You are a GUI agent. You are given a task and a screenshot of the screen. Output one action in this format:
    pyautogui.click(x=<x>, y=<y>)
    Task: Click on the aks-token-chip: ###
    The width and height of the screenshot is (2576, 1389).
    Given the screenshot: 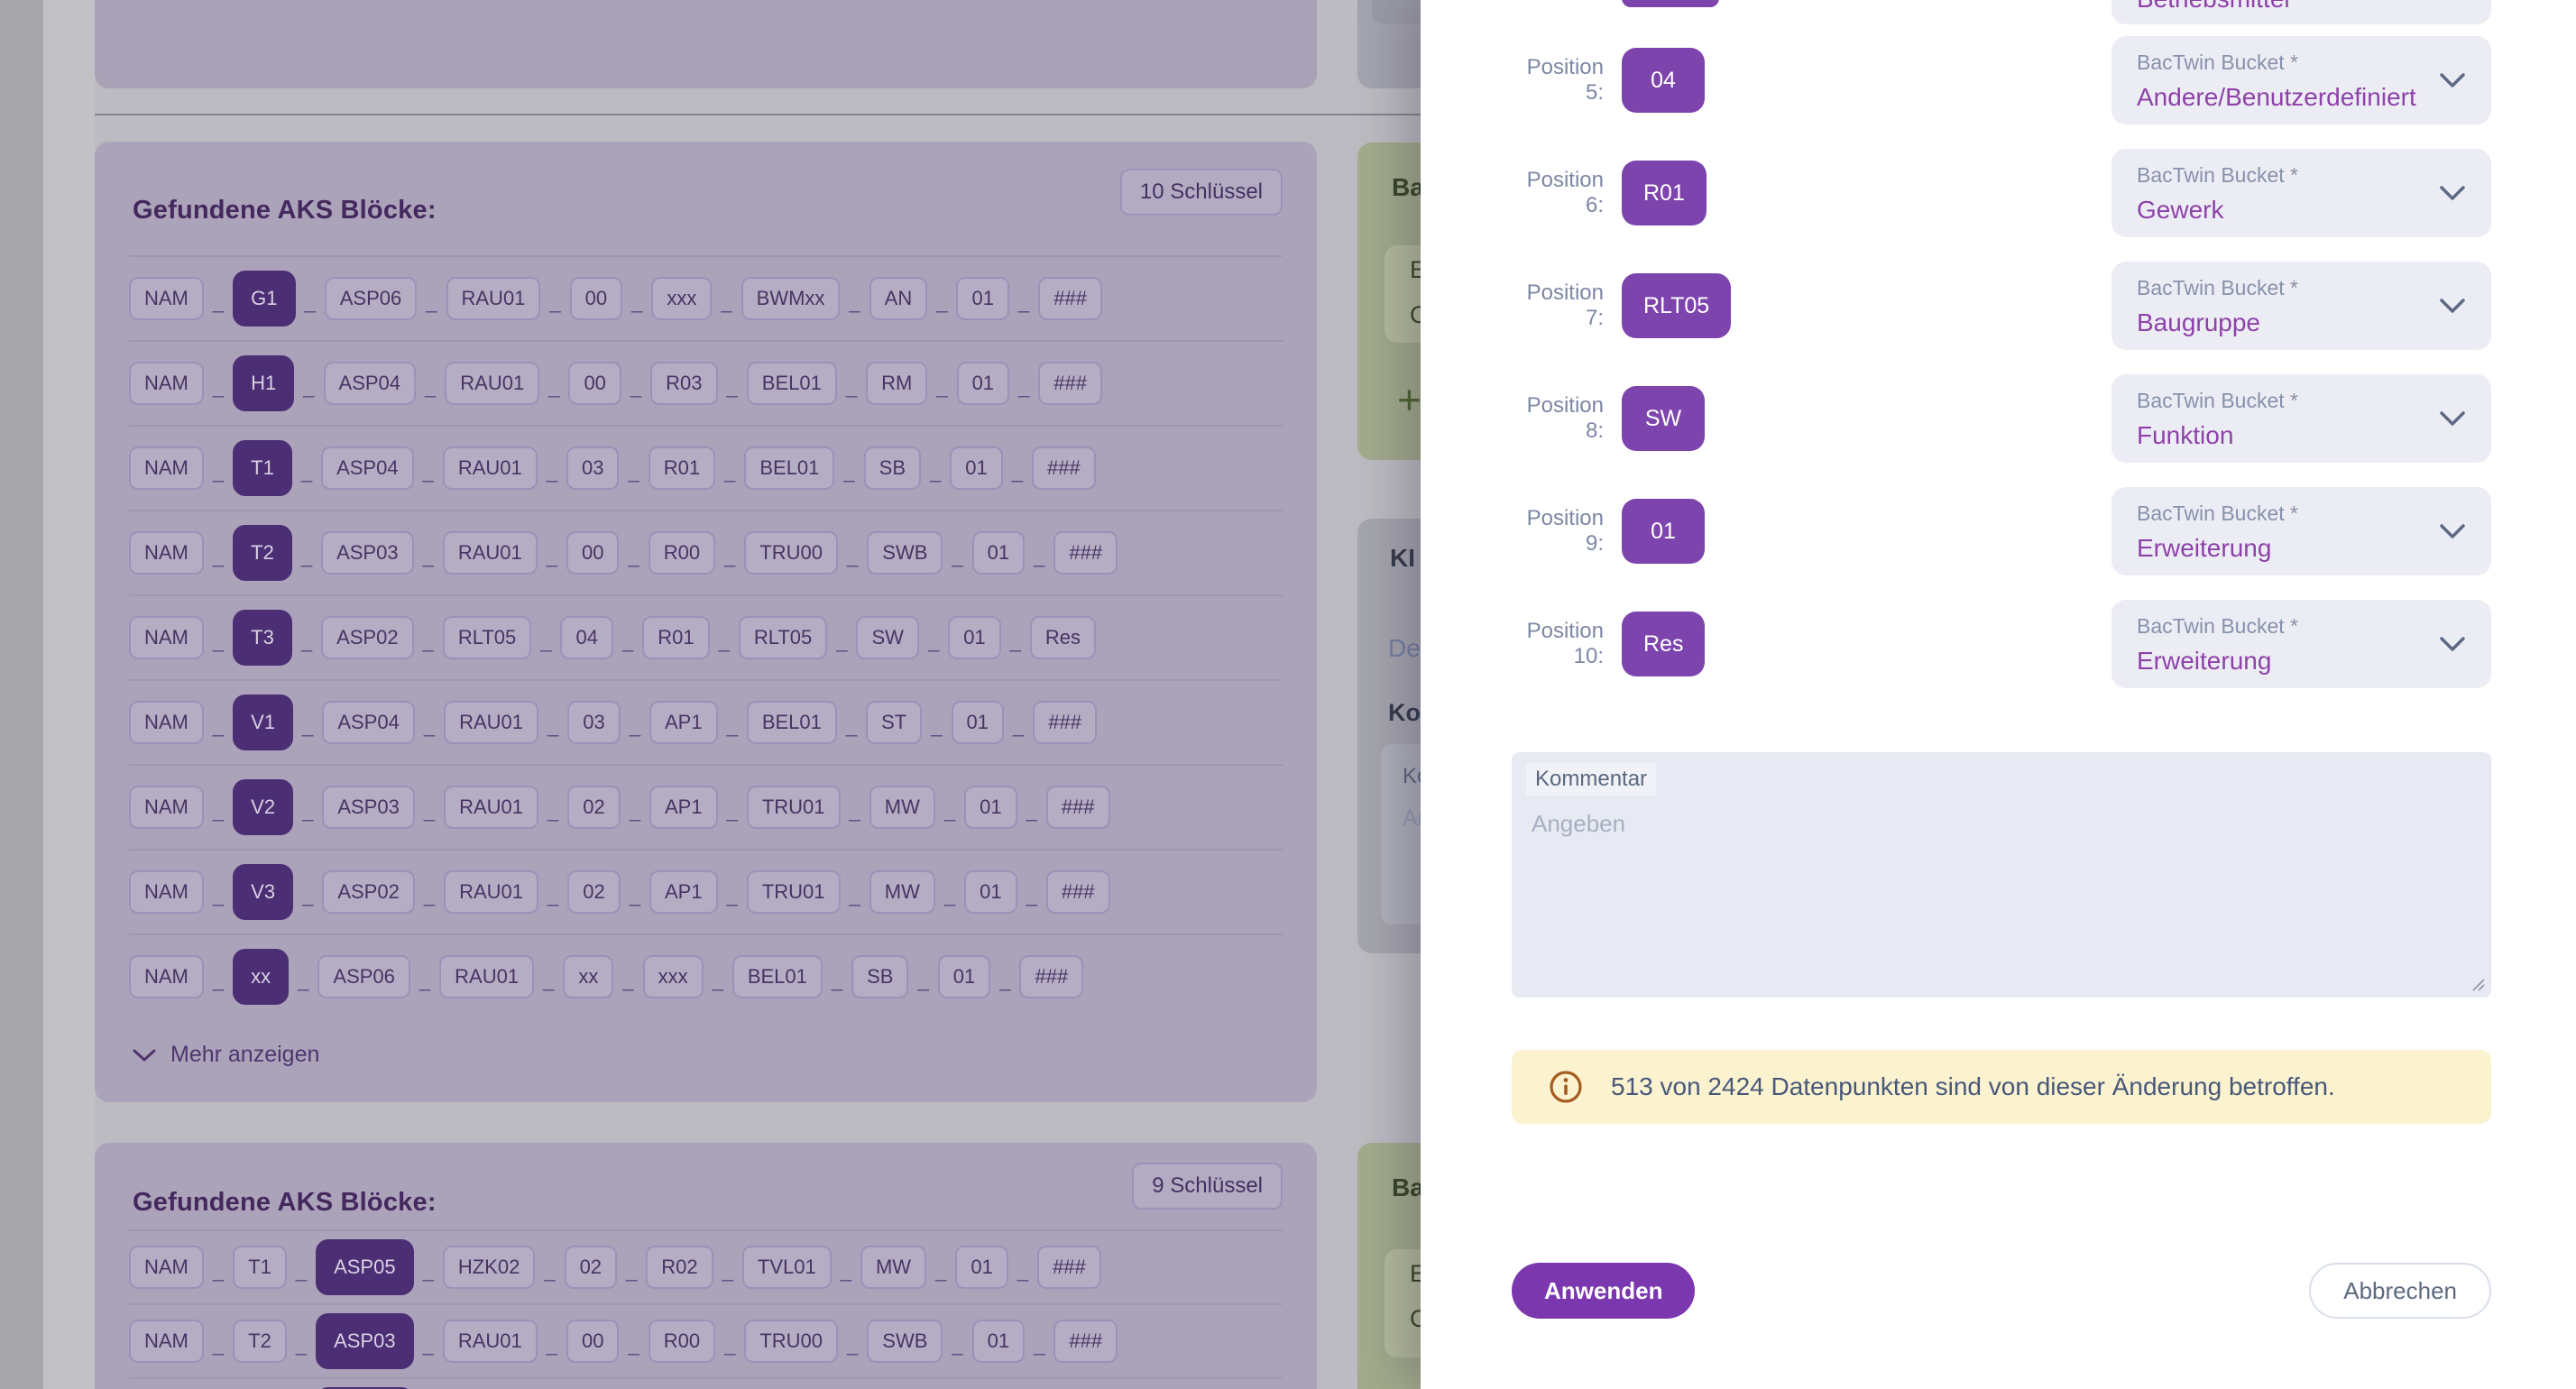 What is the action you would take?
    pyautogui.click(x=1070, y=298)
    